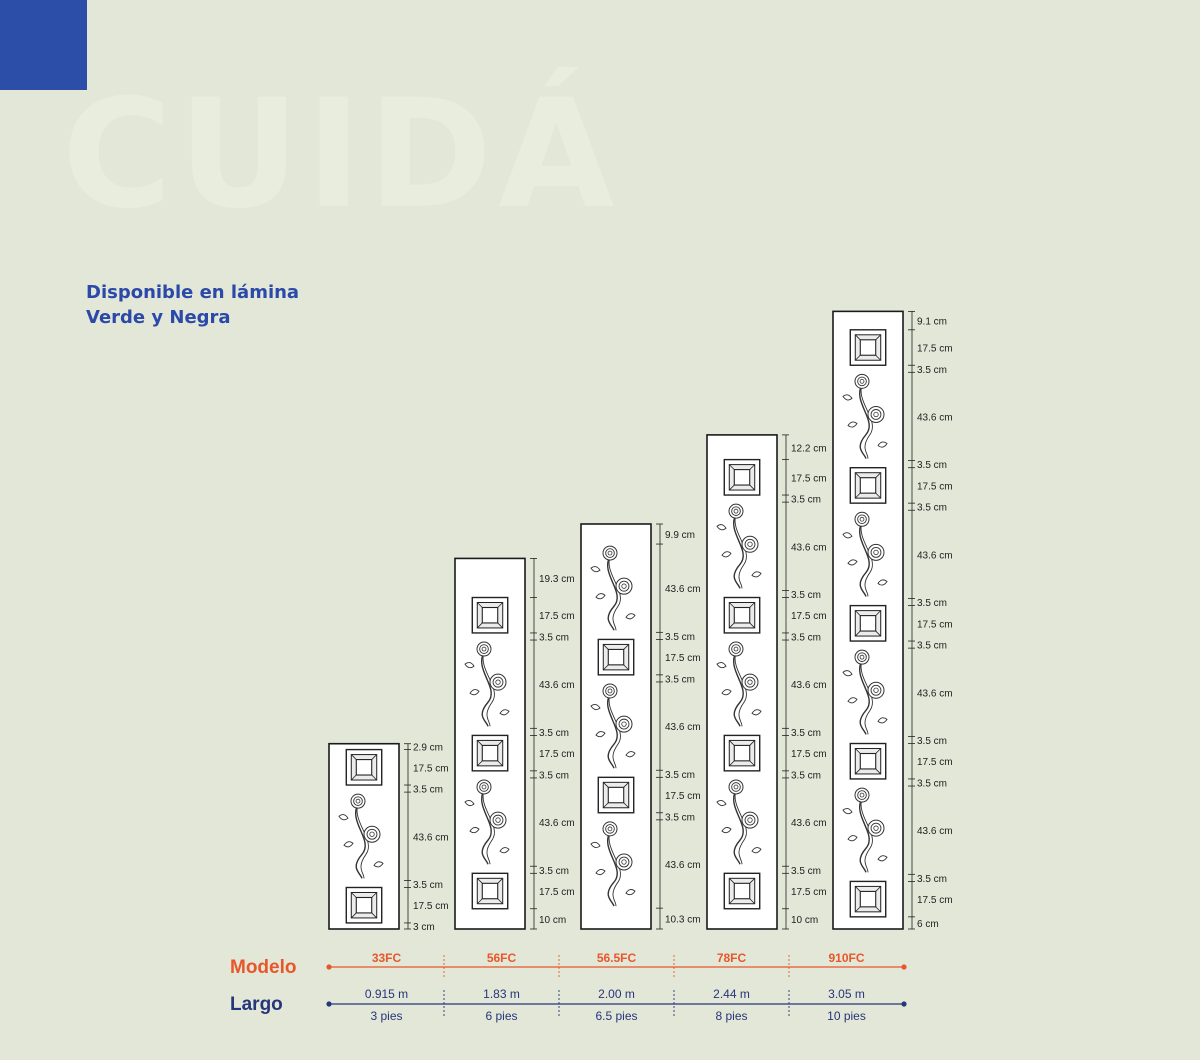 Image resolution: width=1200 pixels, height=1060 pixels. What do you see at coordinates (846, 1016) in the screenshot?
I see `length-feet: 10 pies` at bounding box center [846, 1016].